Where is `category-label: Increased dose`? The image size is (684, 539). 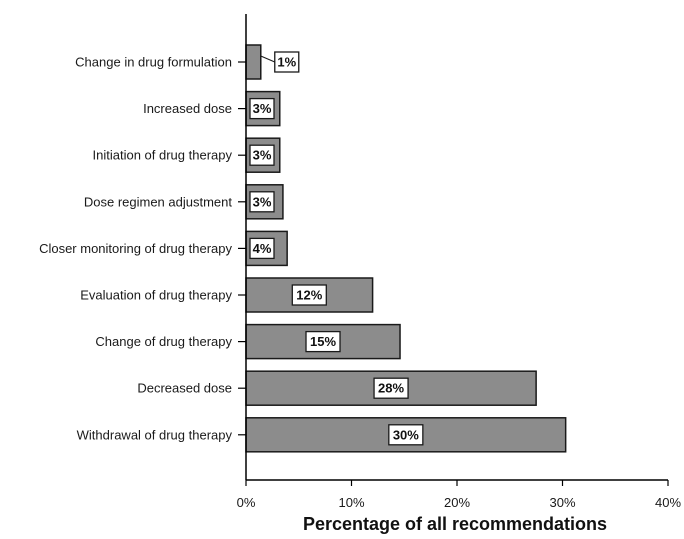 category-label: Increased dose is located at coordinates (187, 108).